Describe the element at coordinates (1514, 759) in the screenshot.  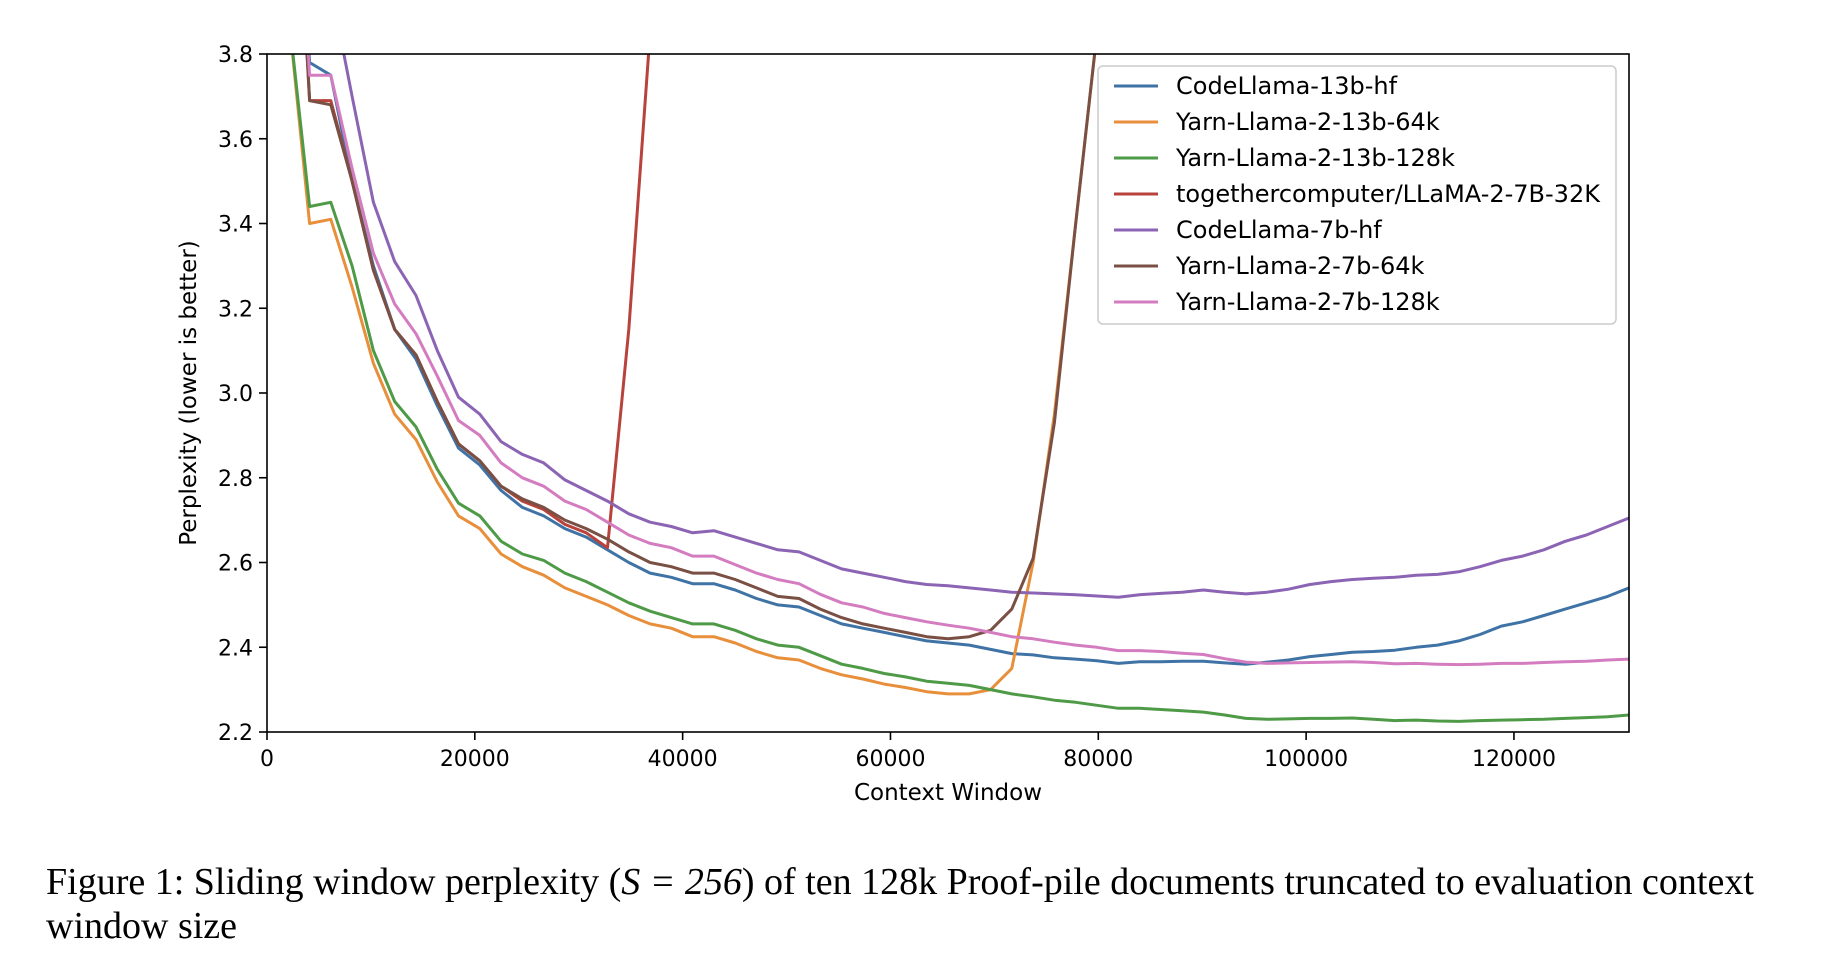
I see `x-tick-label: 120000` at that location.